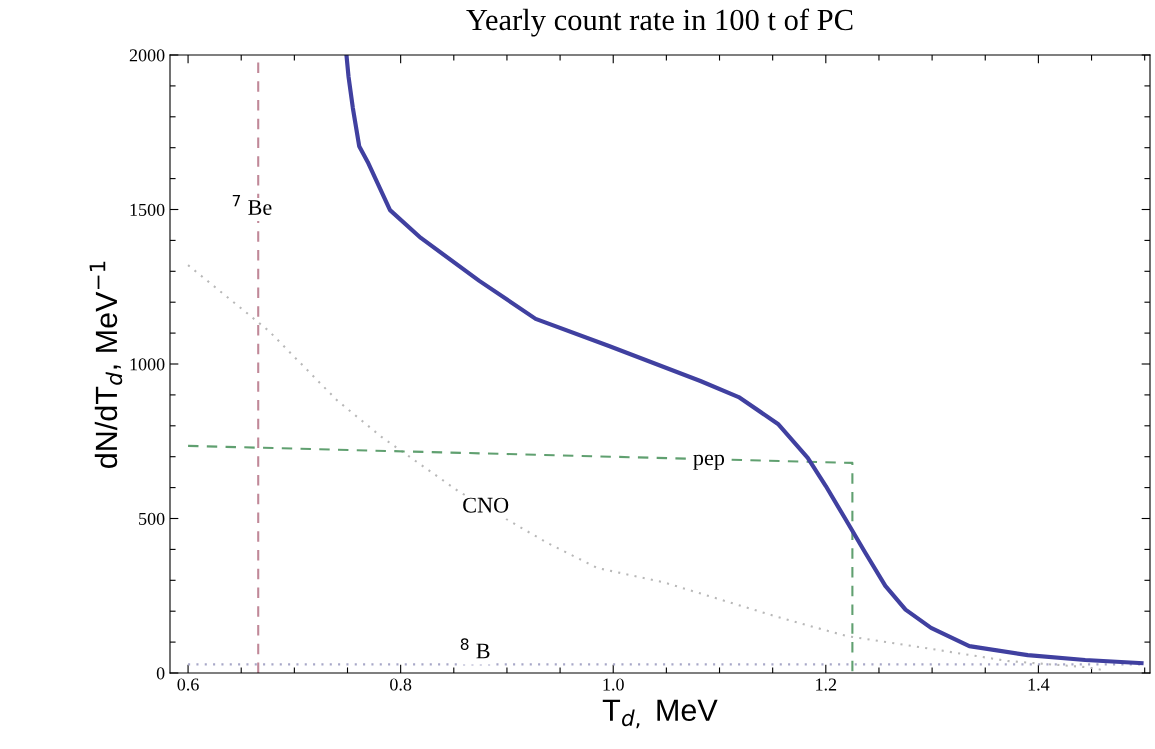 The height and width of the screenshot is (749, 1155). I want to click on x-tick-label: 0.6, so click(188, 684).